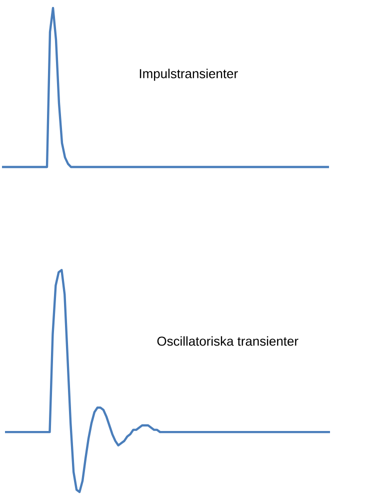 This screenshot has height=497, width=368. Describe the element at coordinates (227, 341) in the screenshot. I see `annotation: Oscillatoriska transienter` at that location.